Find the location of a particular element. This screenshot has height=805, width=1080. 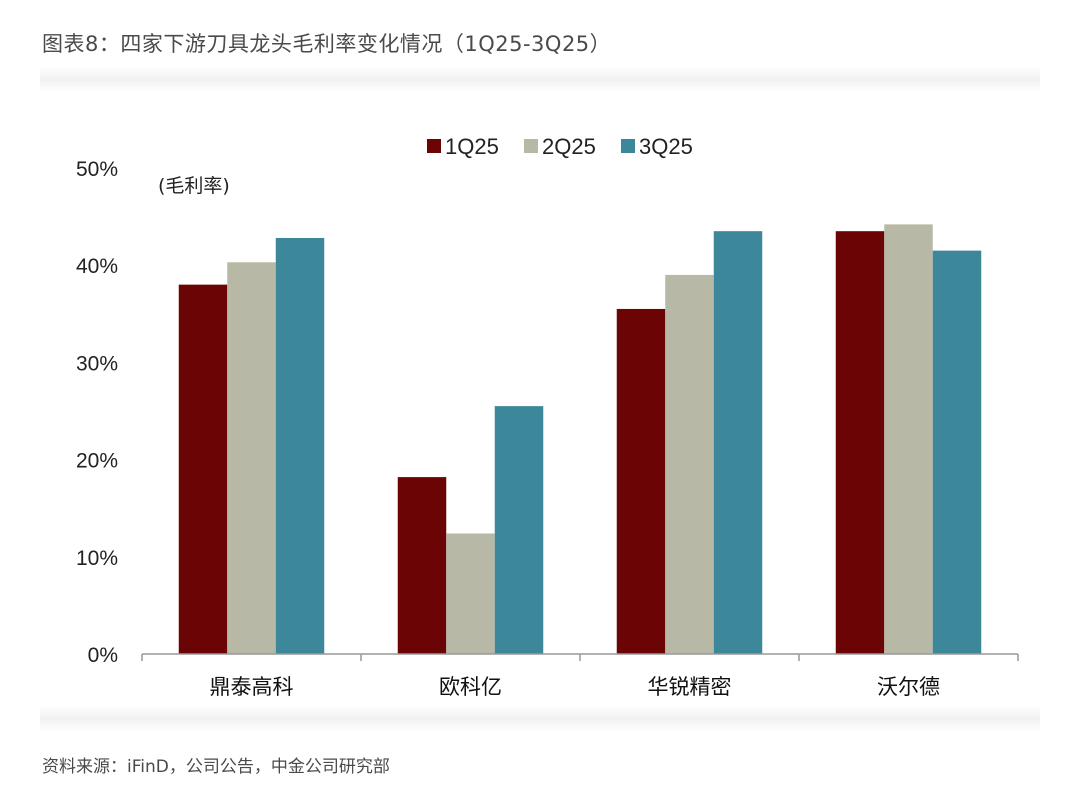

x-category-label: 华锐精密 is located at coordinates (690, 687).